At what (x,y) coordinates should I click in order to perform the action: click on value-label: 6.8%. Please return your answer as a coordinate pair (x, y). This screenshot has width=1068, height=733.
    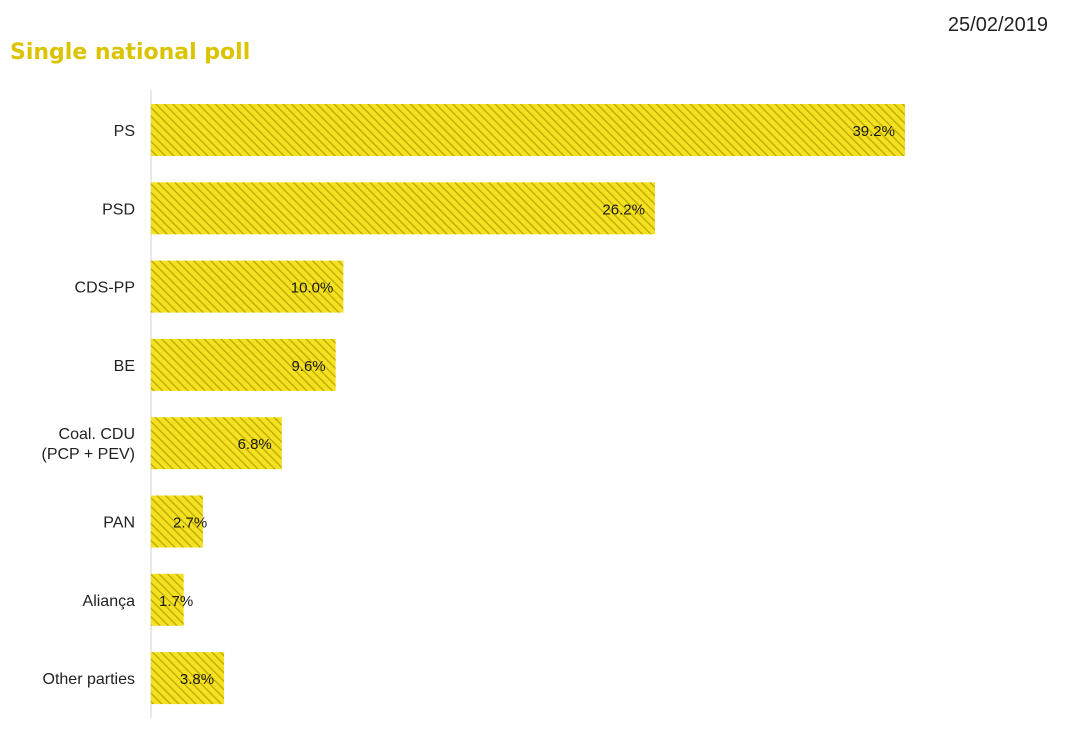
    Looking at the image, I should click on (255, 444).